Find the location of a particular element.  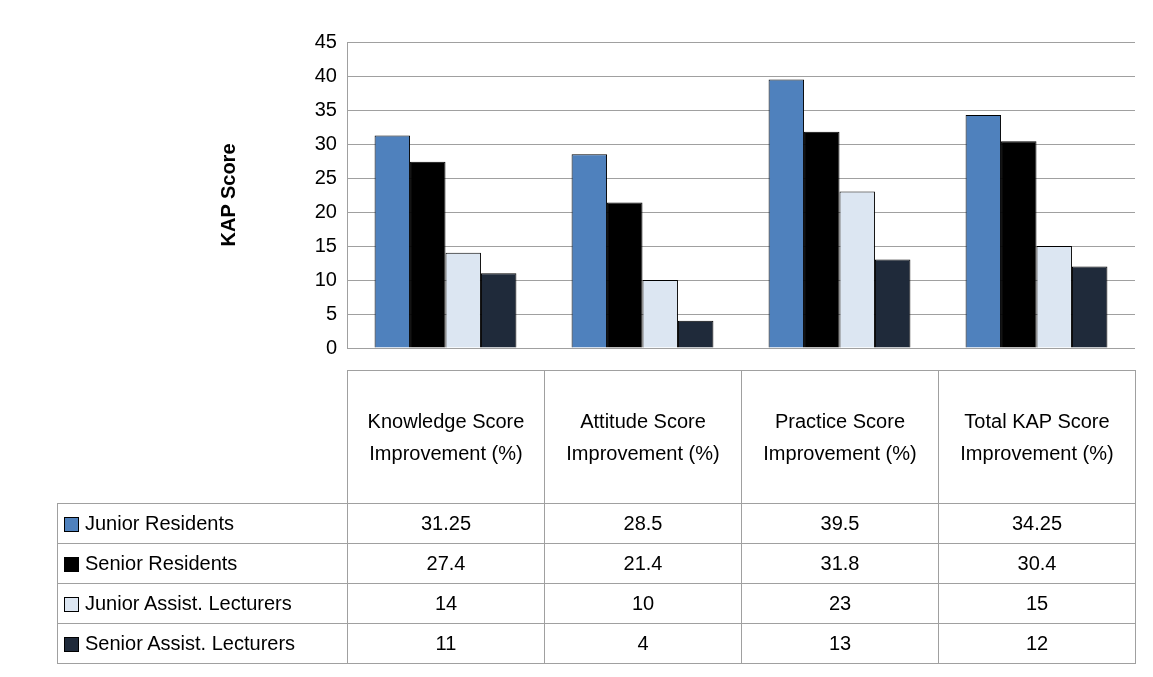

legend-label: Senior Assist. Lecturers is located at coordinates (202, 643).